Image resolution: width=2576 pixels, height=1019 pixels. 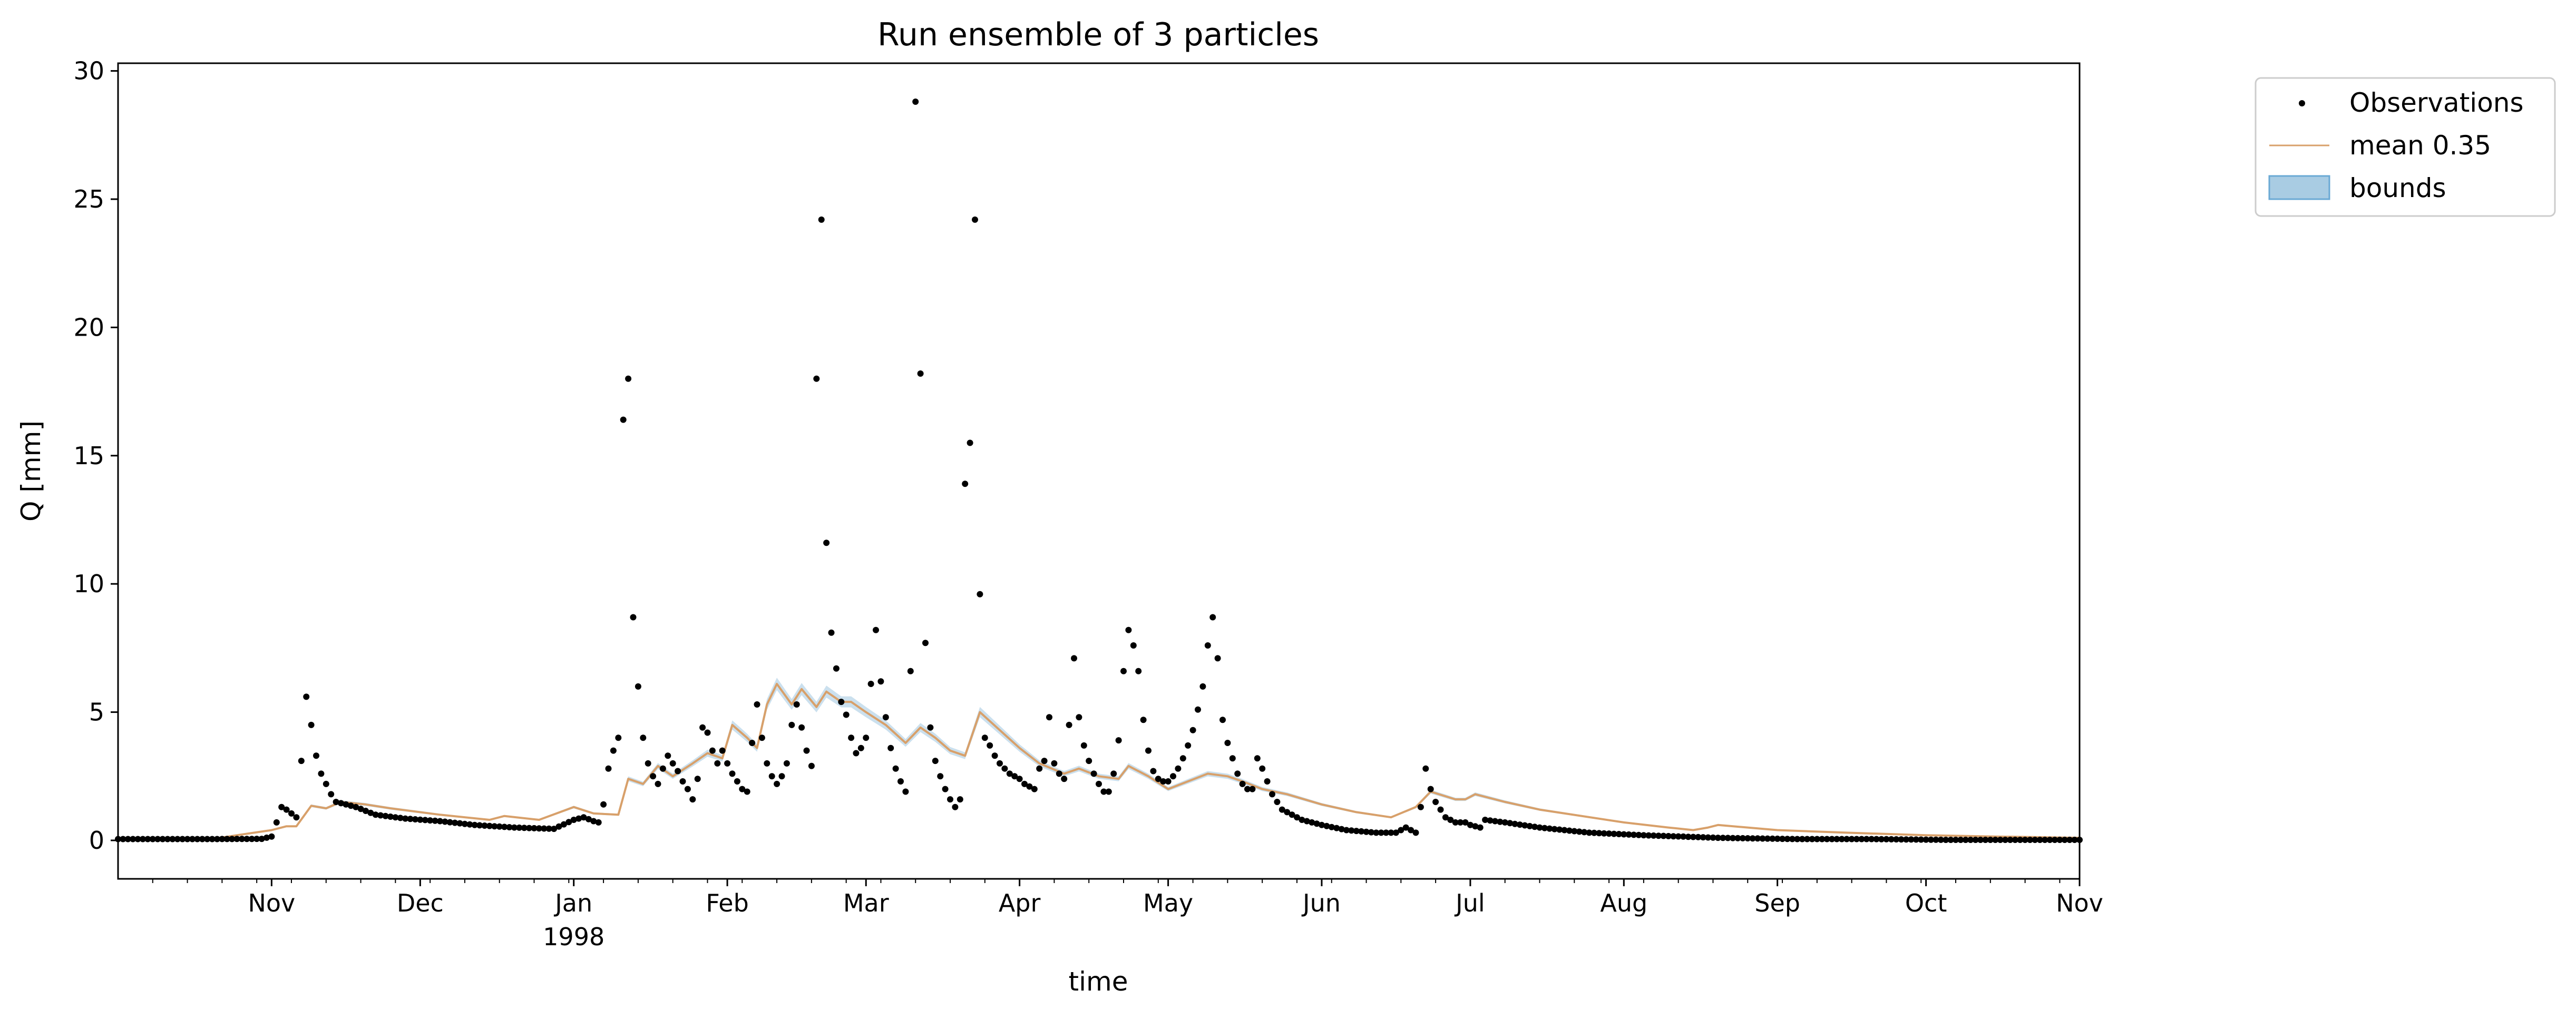 I want to click on y-tick-label: 25, so click(x=88, y=199).